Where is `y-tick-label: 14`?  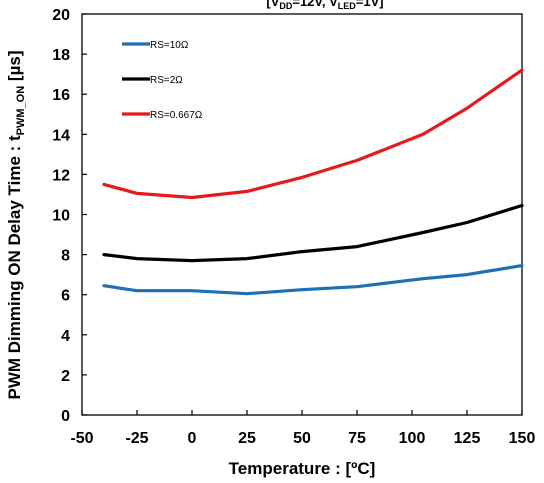 y-tick-label: 14 is located at coordinates (61, 135).